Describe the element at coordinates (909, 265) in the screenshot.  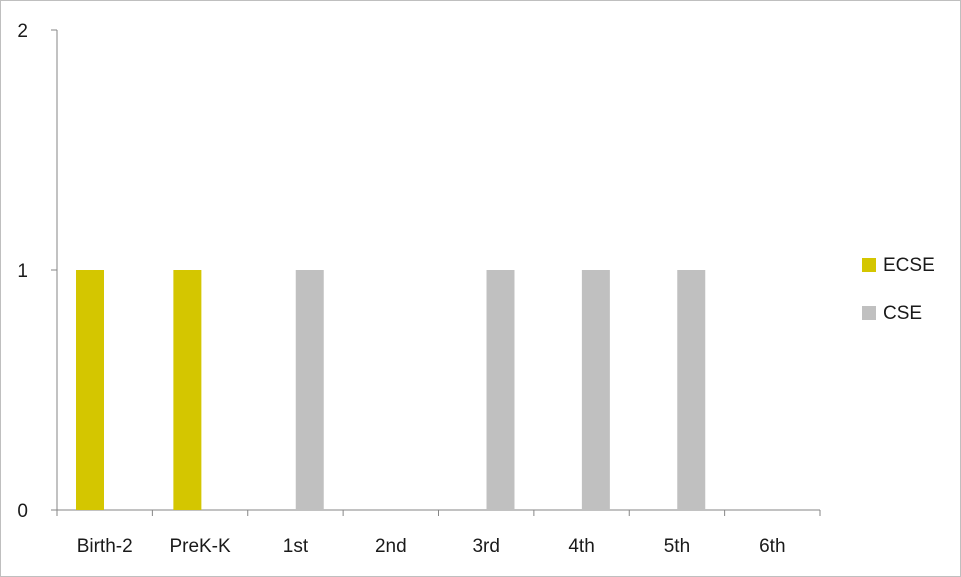
I see `legend-label-ecse: ECSE` at that location.